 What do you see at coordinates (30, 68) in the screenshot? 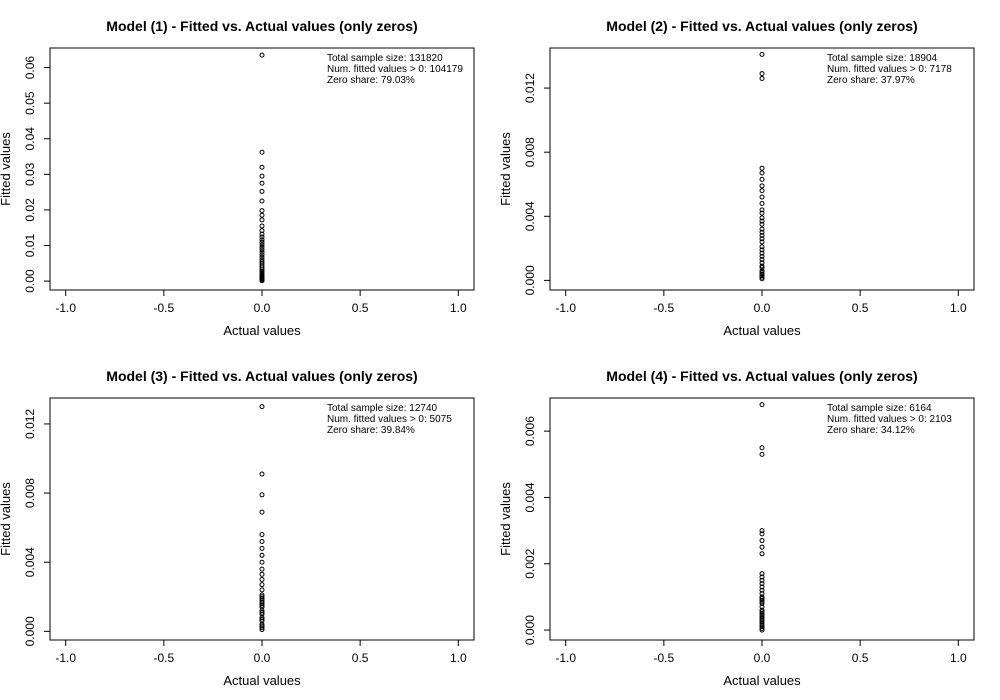
I see `y-tick-label: 0.06` at bounding box center [30, 68].